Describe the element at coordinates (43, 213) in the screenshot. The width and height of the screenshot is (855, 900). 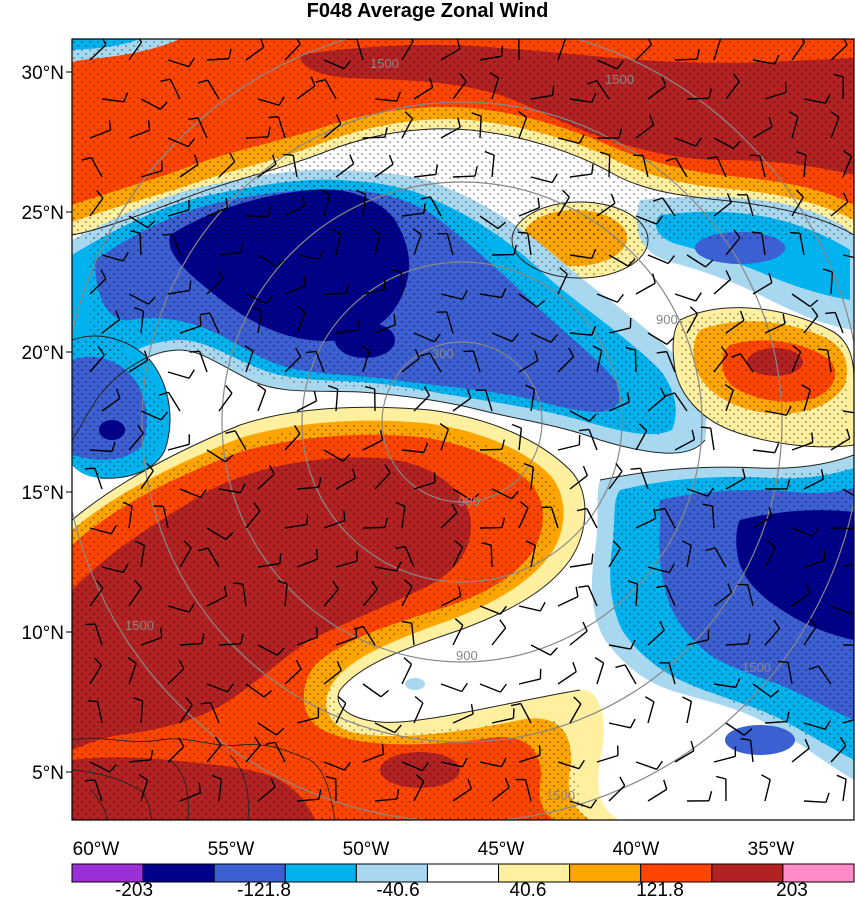
I see `lat-label-25N: 25°N` at that location.